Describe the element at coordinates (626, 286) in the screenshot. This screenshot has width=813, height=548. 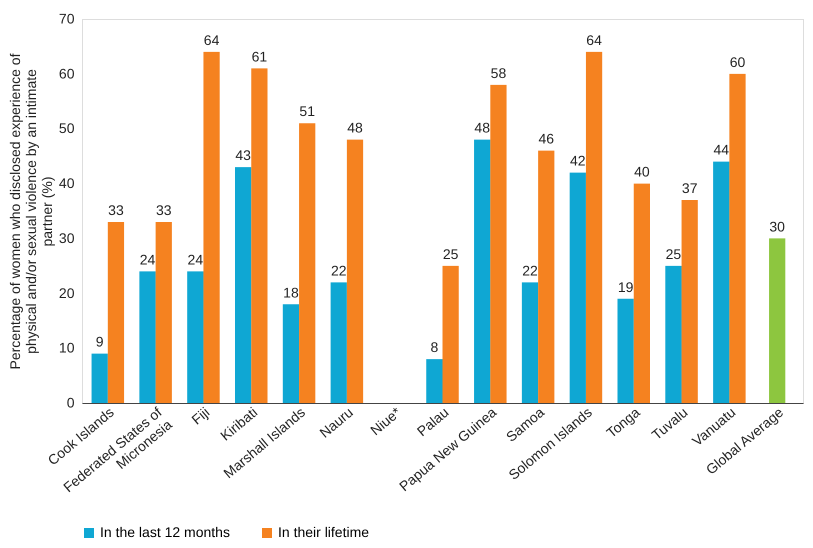
I see `data-label: 19` at that location.